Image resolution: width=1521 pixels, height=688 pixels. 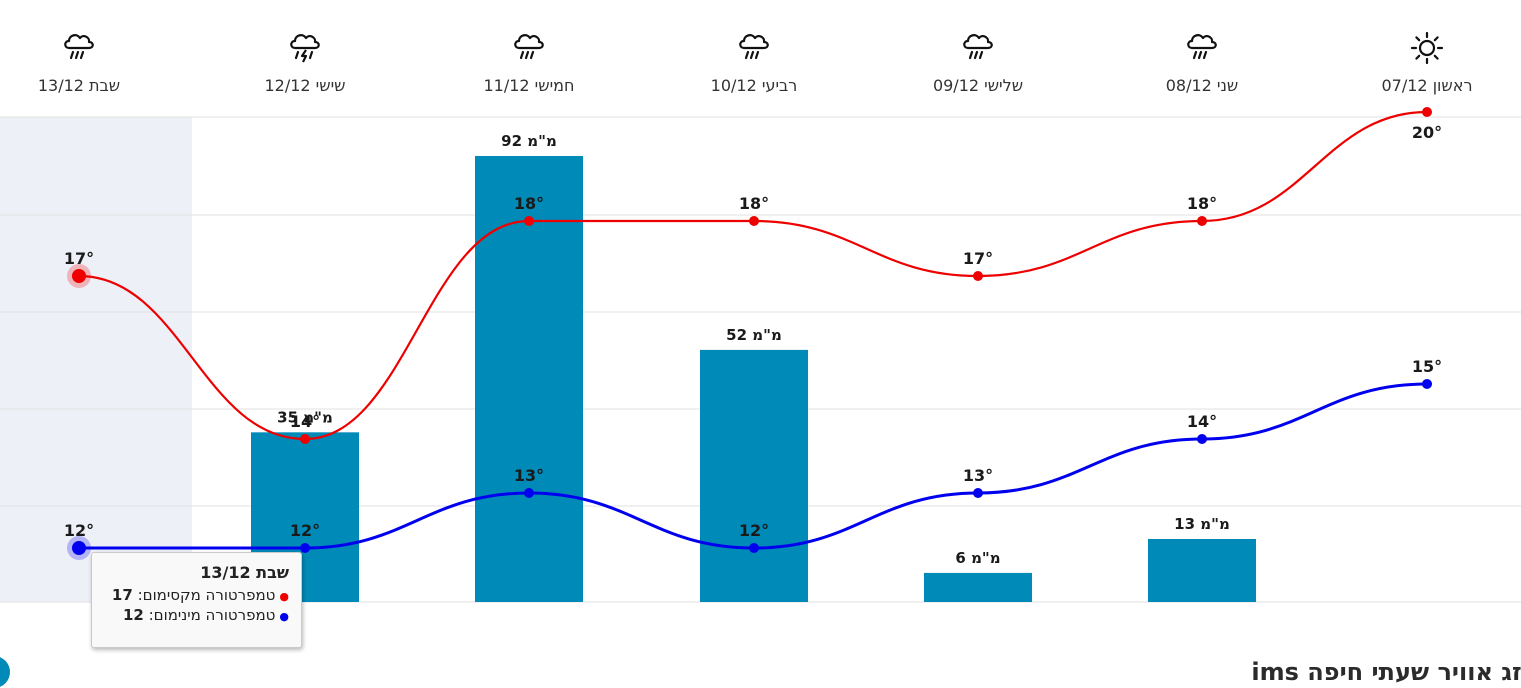 What do you see at coordinates (5, 672) in the screenshot?
I see `scroll-button` at bounding box center [5, 672].